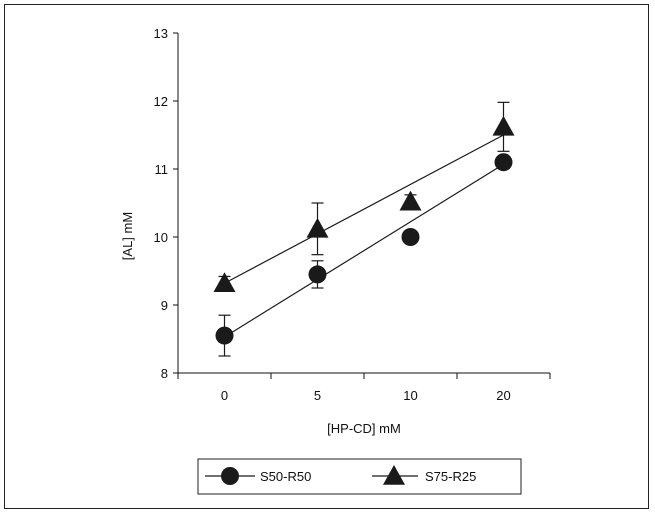 This screenshot has height=514, width=655. I want to click on y-tick-label: 13, so click(161, 33).